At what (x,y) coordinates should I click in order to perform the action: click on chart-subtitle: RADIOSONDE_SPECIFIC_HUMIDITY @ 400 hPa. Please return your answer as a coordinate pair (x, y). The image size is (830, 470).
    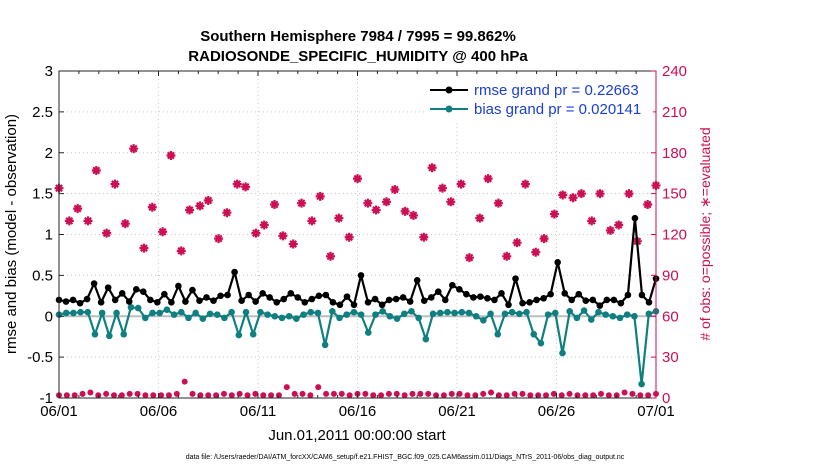
    Looking at the image, I should click on (358, 56).